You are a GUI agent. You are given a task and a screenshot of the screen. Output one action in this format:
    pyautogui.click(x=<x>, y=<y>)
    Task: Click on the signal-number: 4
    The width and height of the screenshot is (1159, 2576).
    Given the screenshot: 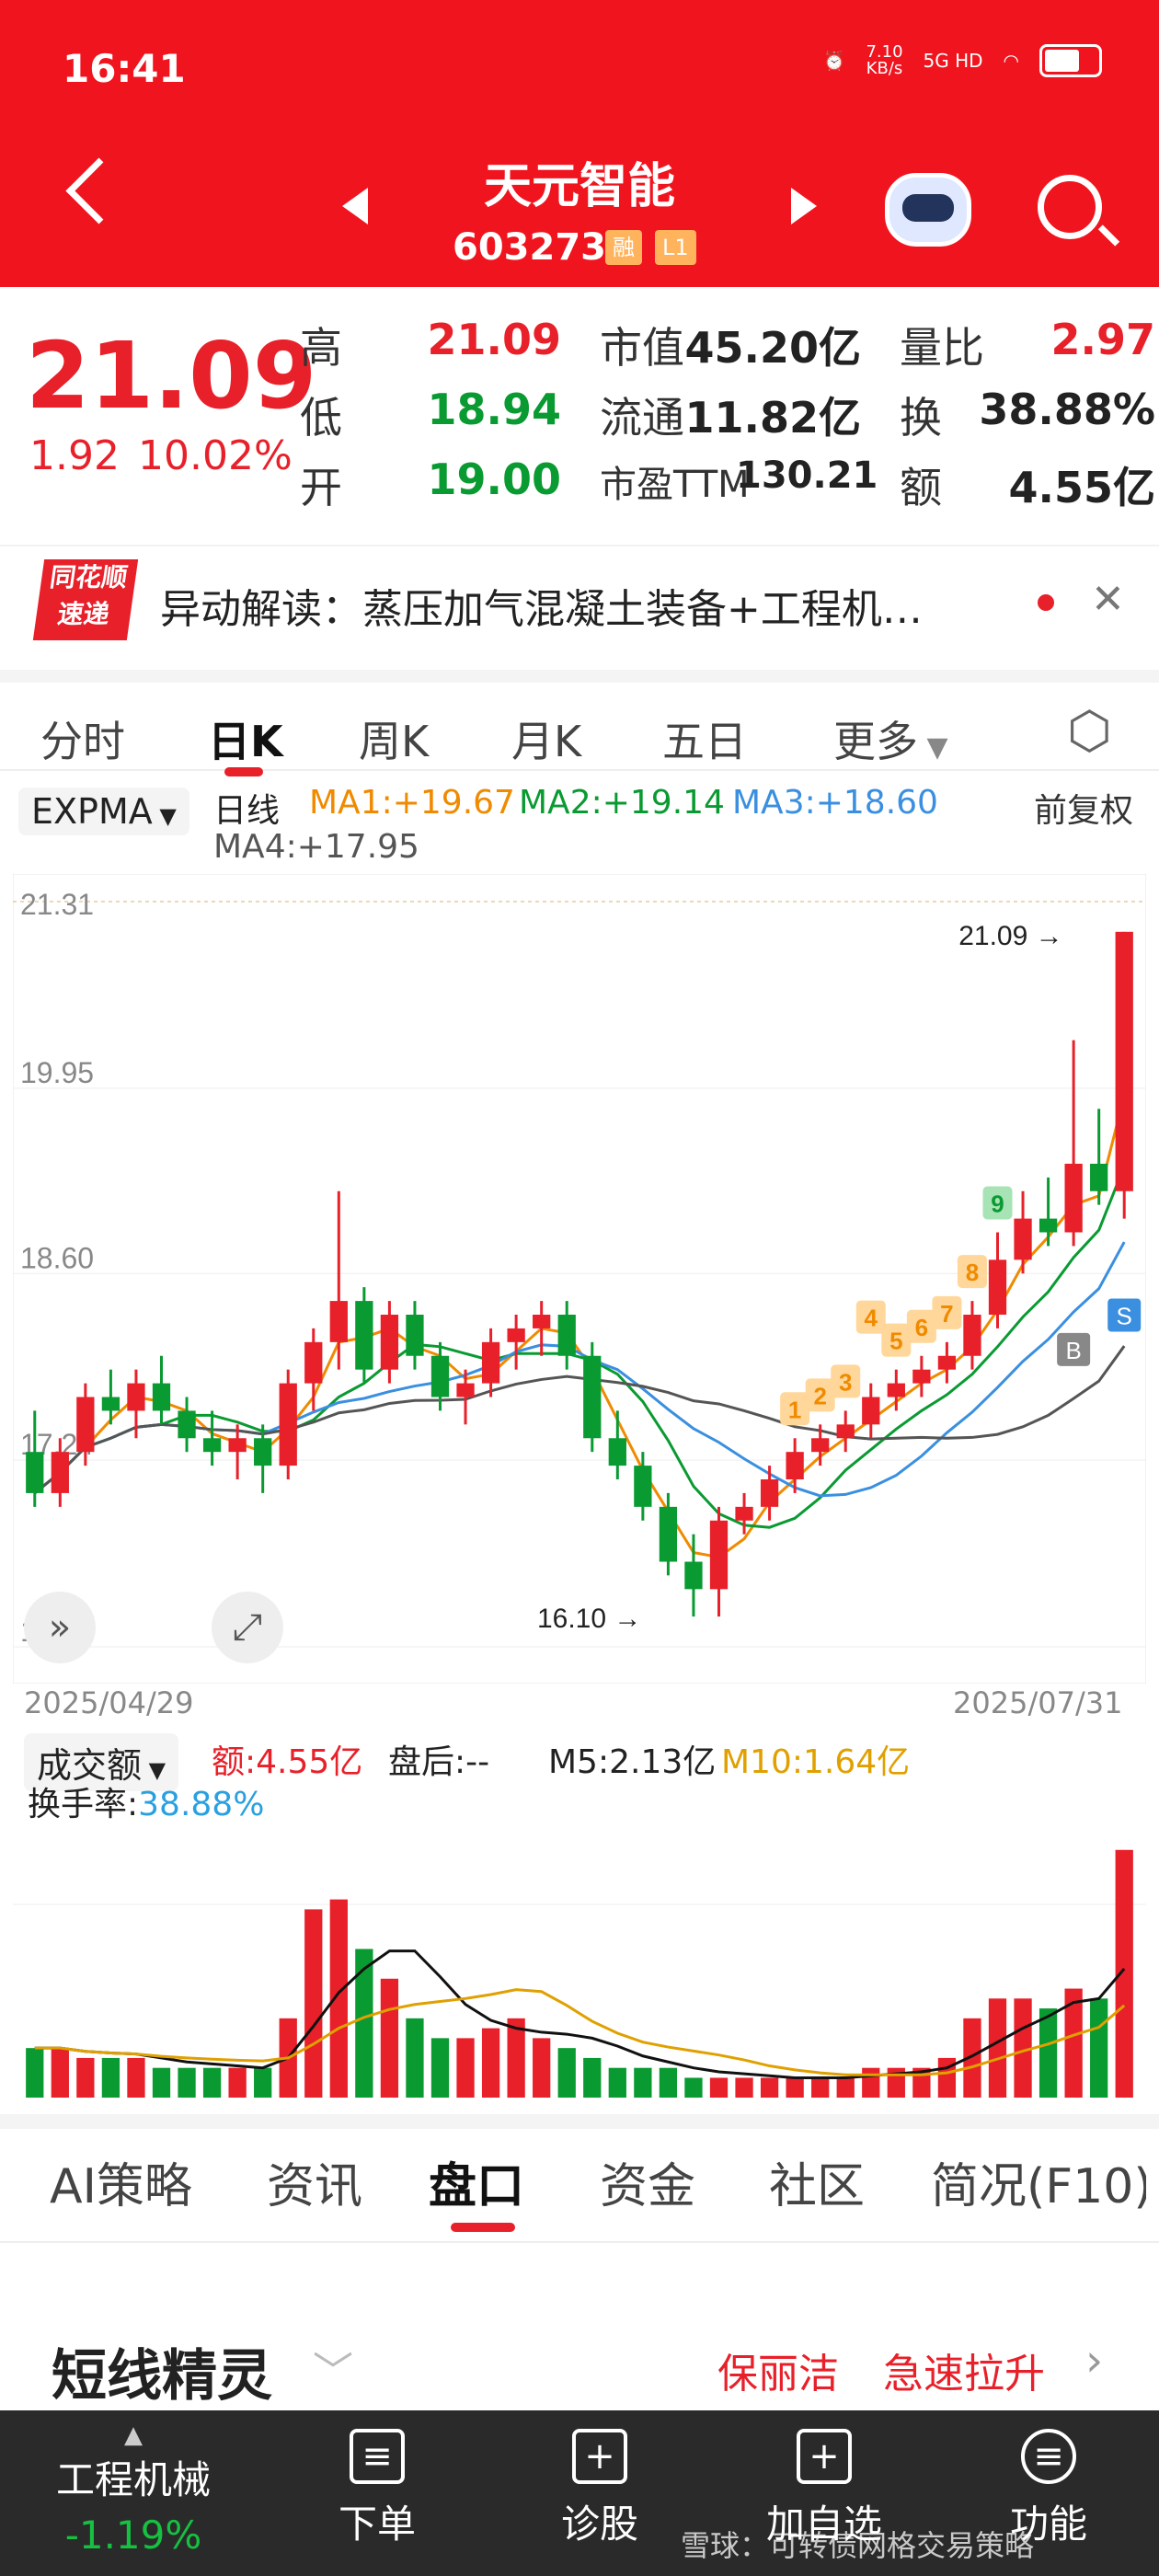 What is the action you would take?
    pyautogui.click(x=871, y=1318)
    